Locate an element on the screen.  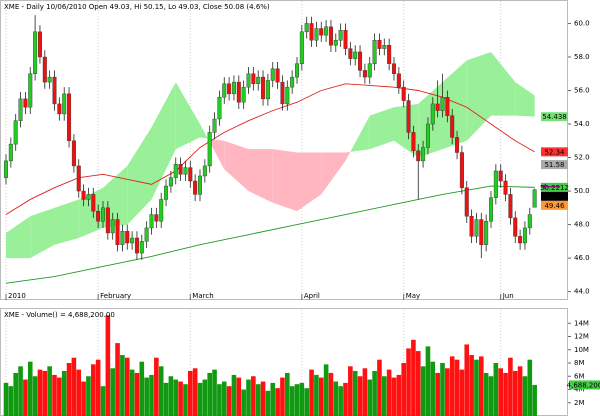
y-tick-label: 46.0 is located at coordinates (582, 258).